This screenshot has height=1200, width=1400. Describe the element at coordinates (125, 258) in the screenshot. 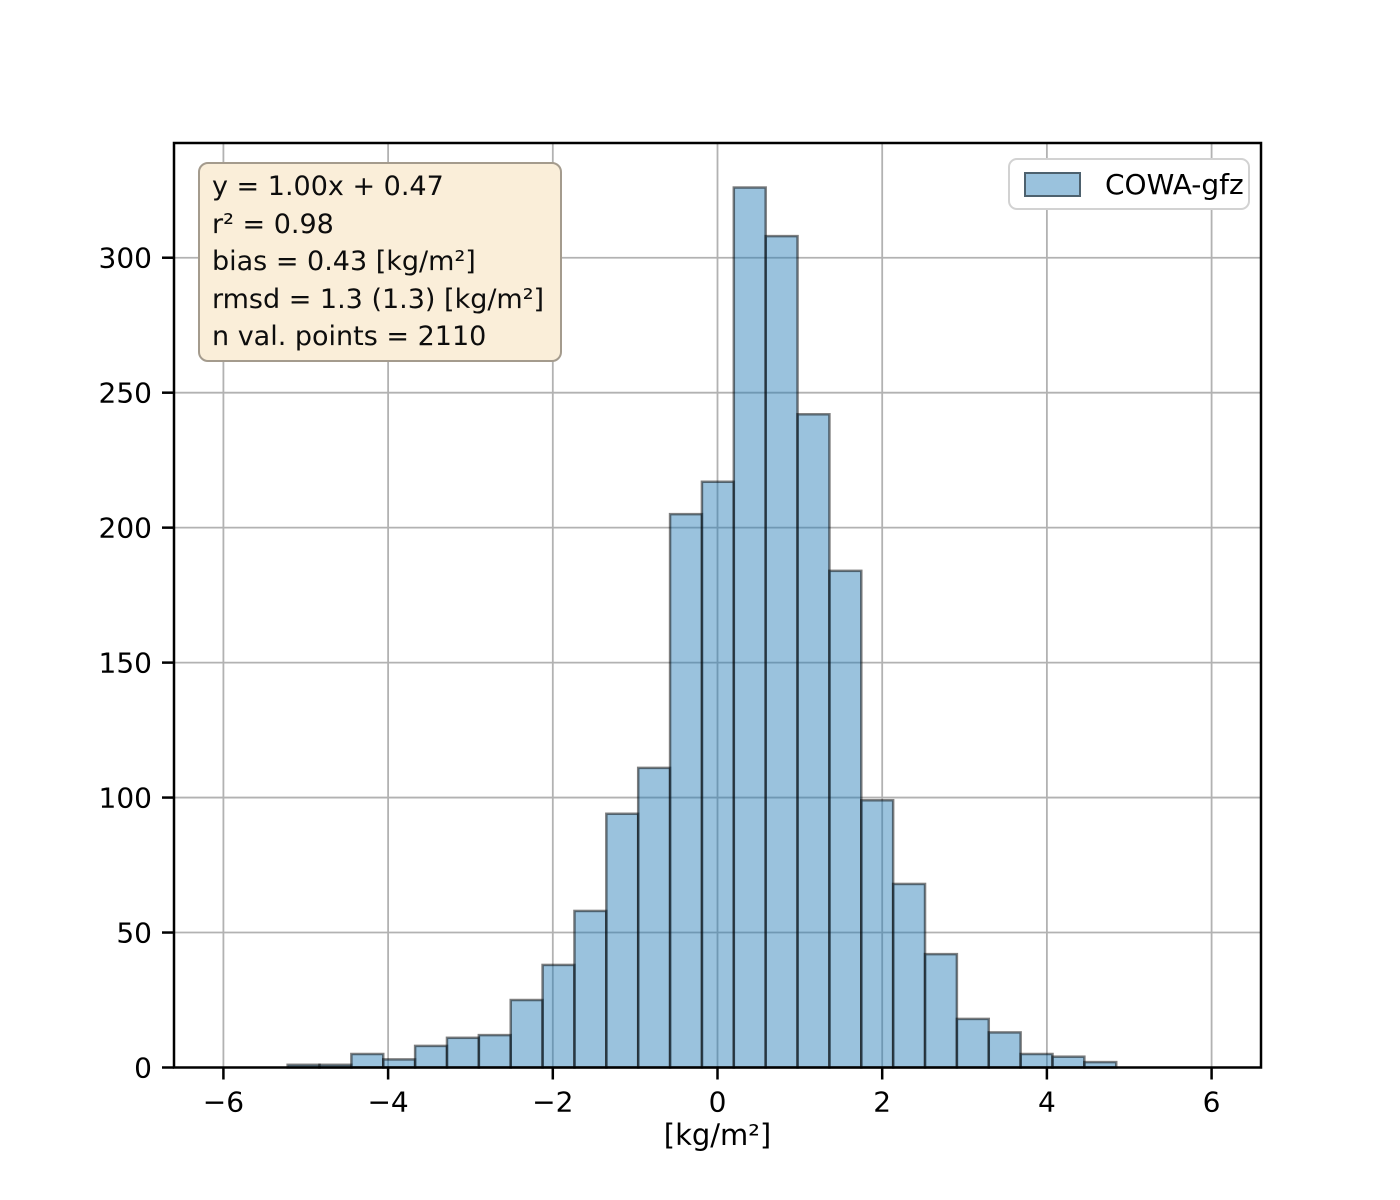

I see `y-tick-label: 300` at that location.